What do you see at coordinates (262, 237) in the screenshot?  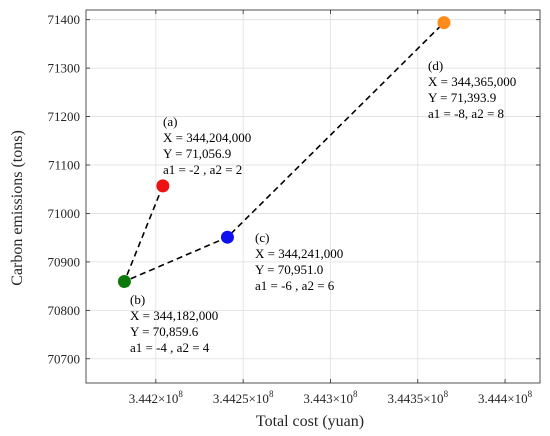 I see `annotation-line: (c)` at bounding box center [262, 237].